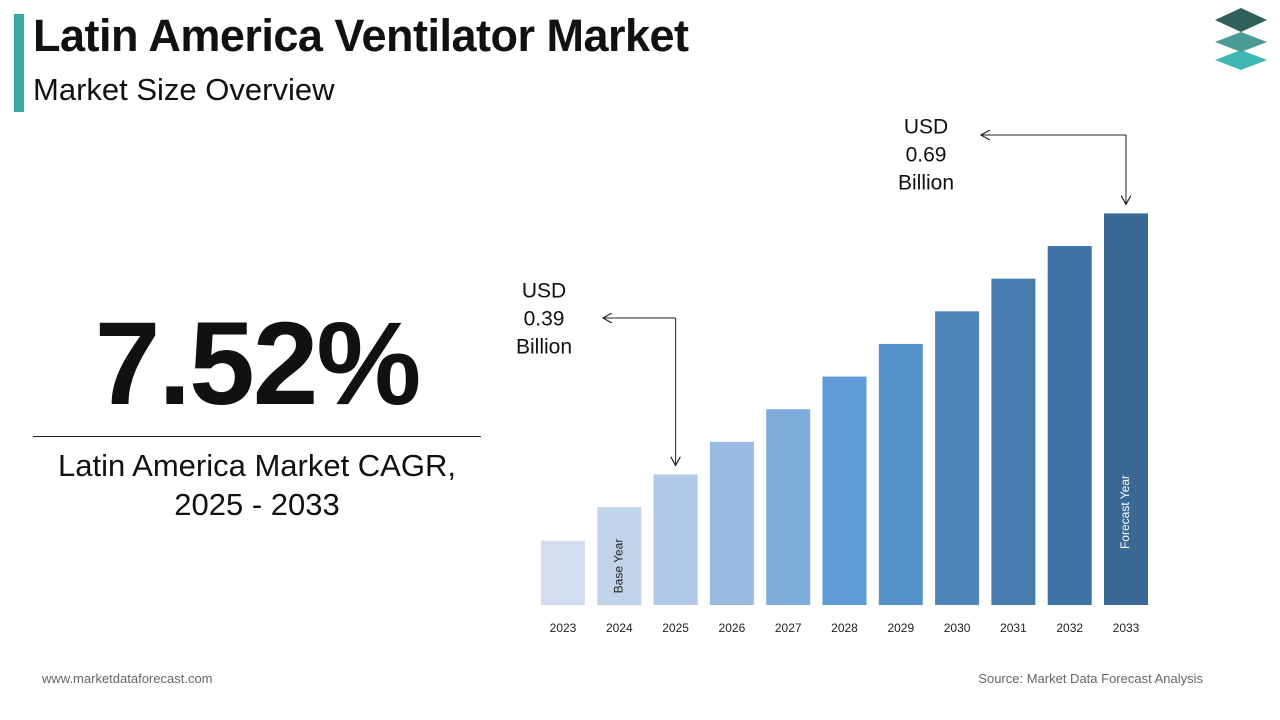  Describe the element at coordinates (1069, 426) in the screenshot. I see `bar-2032` at that location.